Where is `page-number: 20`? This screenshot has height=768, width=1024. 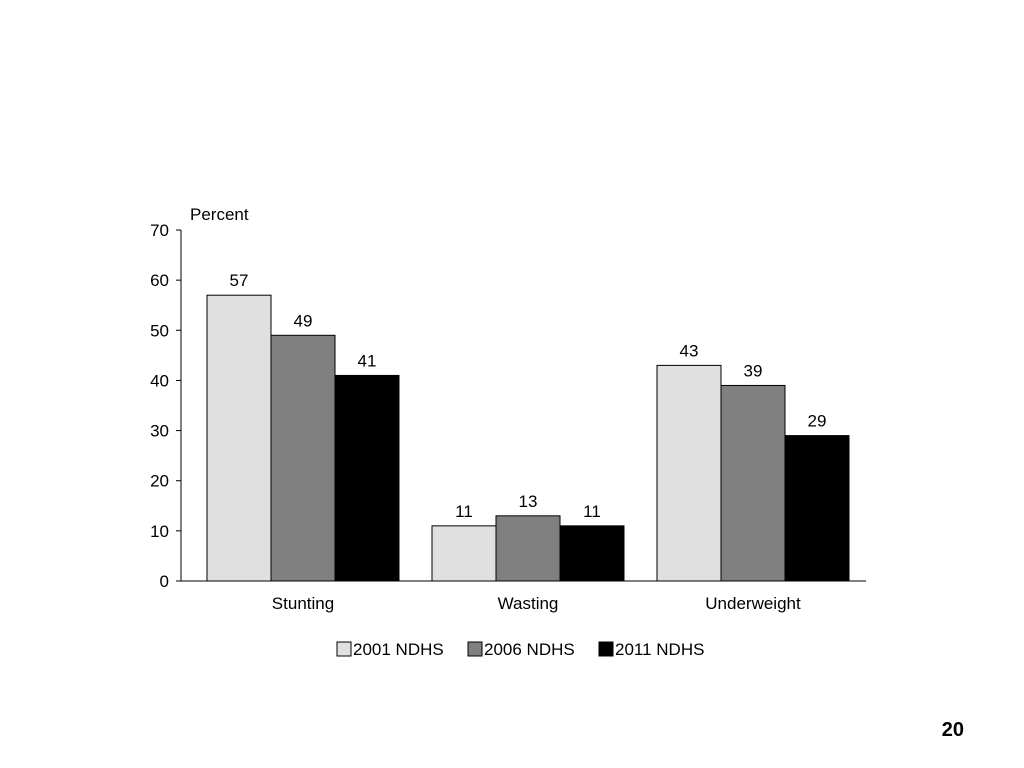
page-number: 20 is located at coordinates (952, 730).